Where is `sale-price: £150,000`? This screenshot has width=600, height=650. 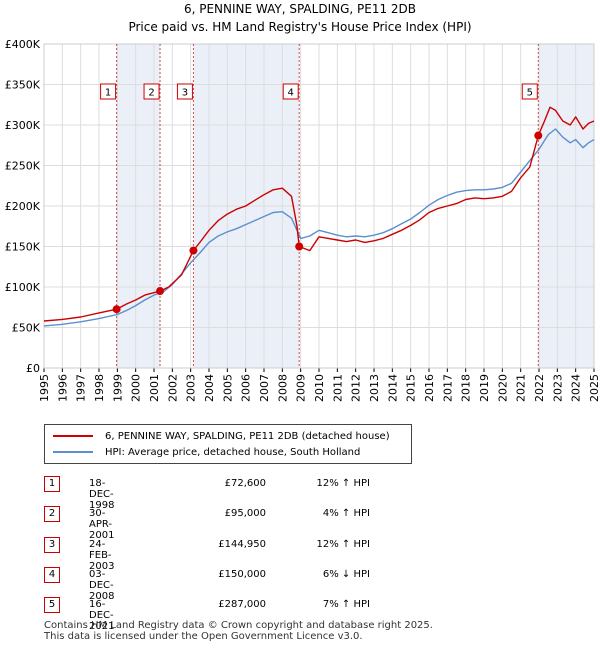 sale-price: £150,000 is located at coordinates (242, 574).